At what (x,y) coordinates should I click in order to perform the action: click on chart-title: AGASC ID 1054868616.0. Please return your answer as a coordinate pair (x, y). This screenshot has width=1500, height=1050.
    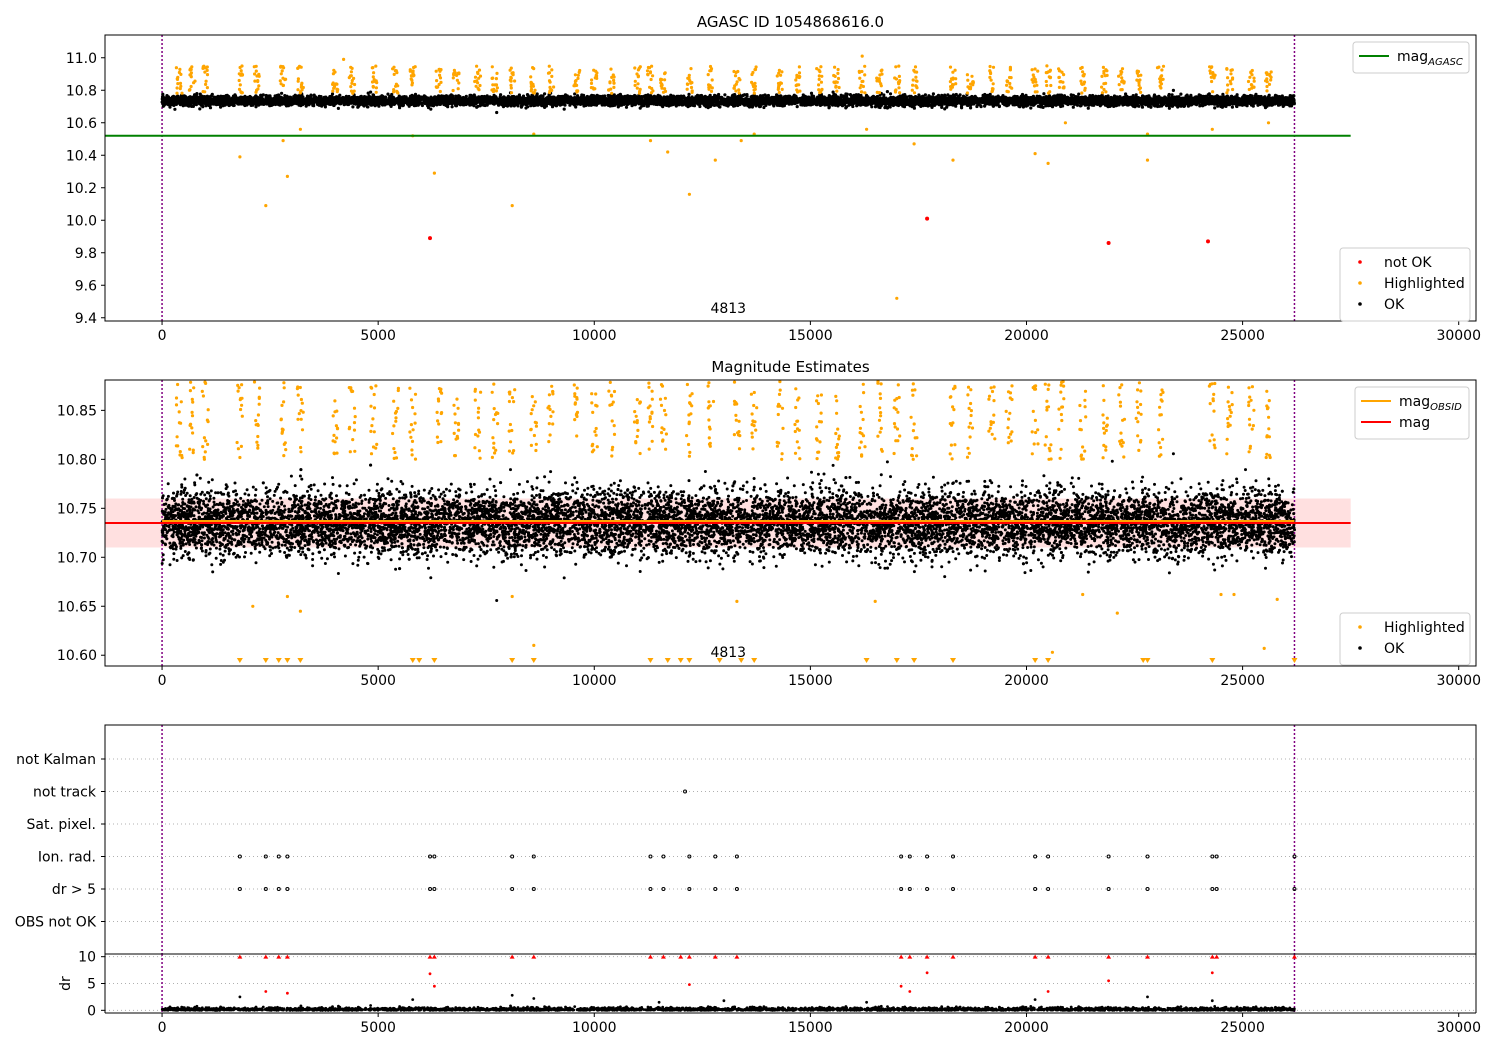
    Looking at the image, I should click on (790, 22).